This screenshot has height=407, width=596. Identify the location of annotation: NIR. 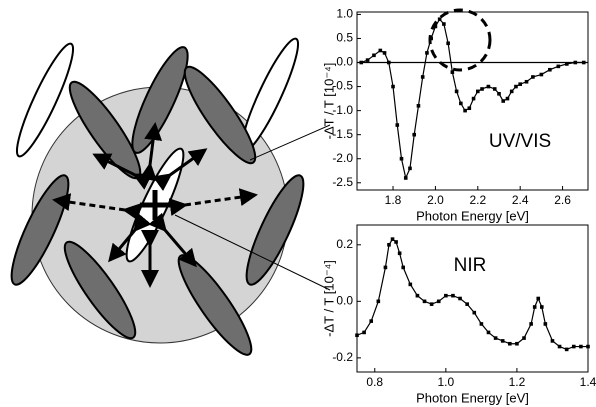
(470, 265).